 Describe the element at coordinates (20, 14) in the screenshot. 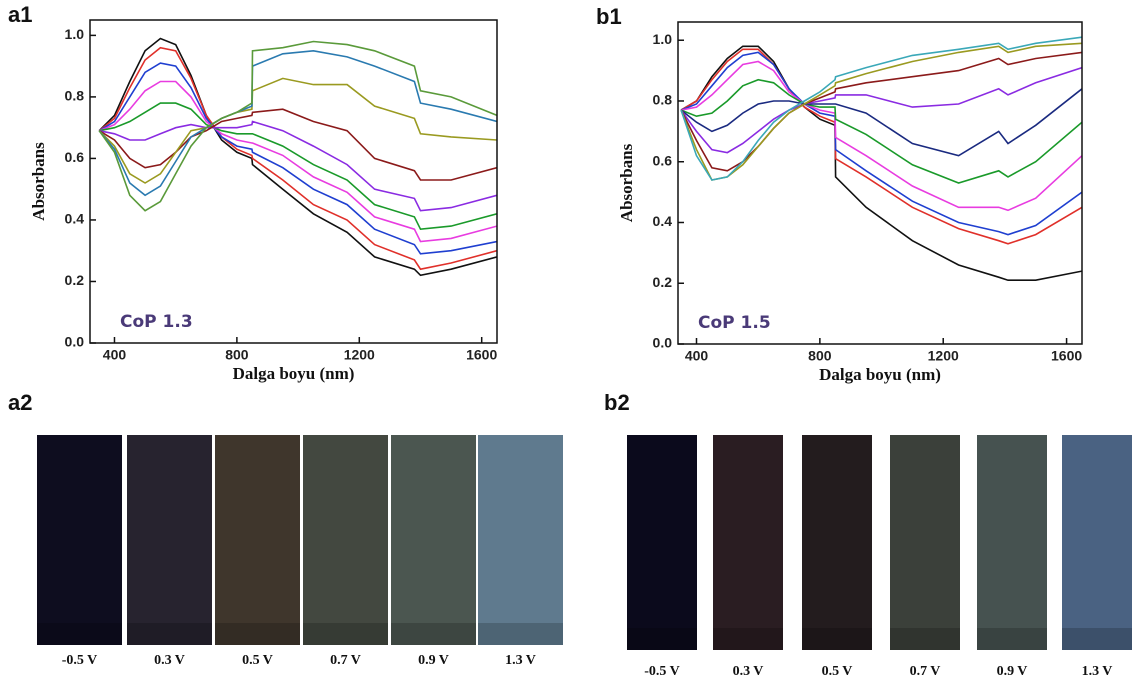

I see `panel-label: a1` at that location.